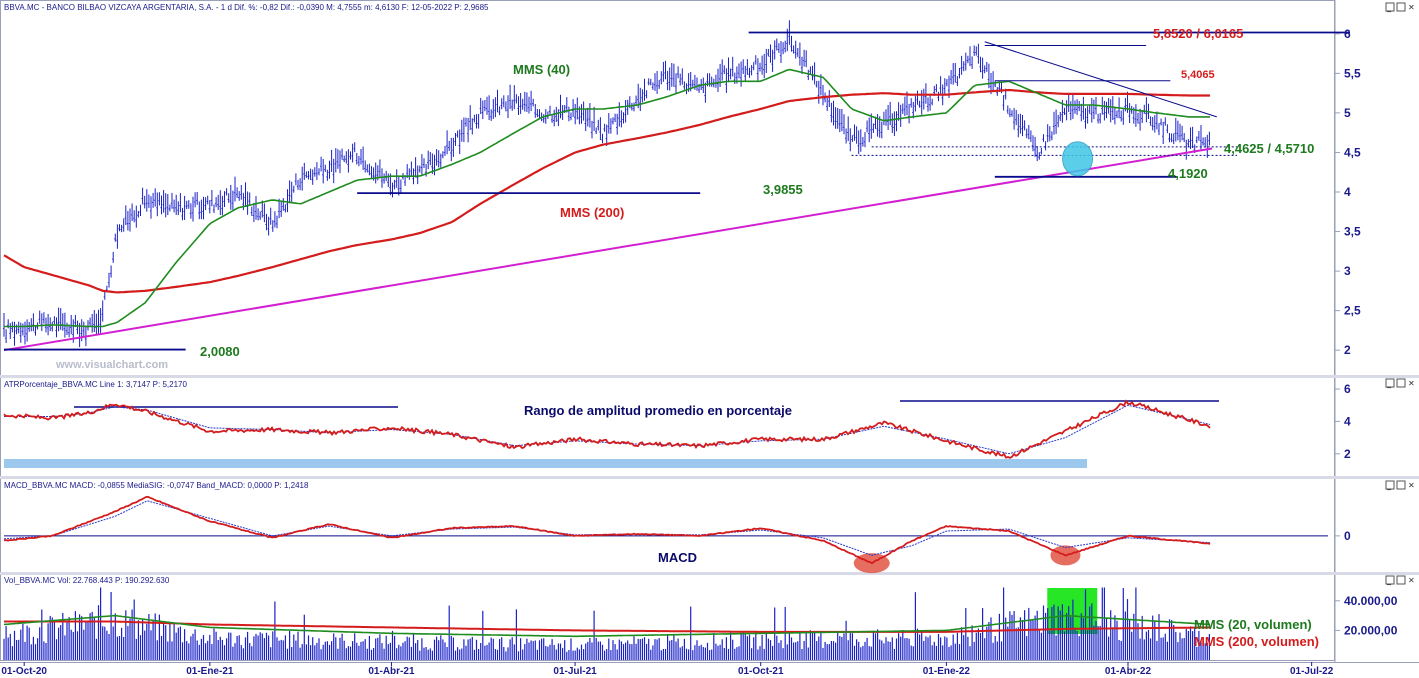 Image resolution: width=1419 pixels, height=678 pixels. Describe the element at coordinates (1352, 311) in the screenshot. I see `price-y-tick-label: 2,5` at that location.